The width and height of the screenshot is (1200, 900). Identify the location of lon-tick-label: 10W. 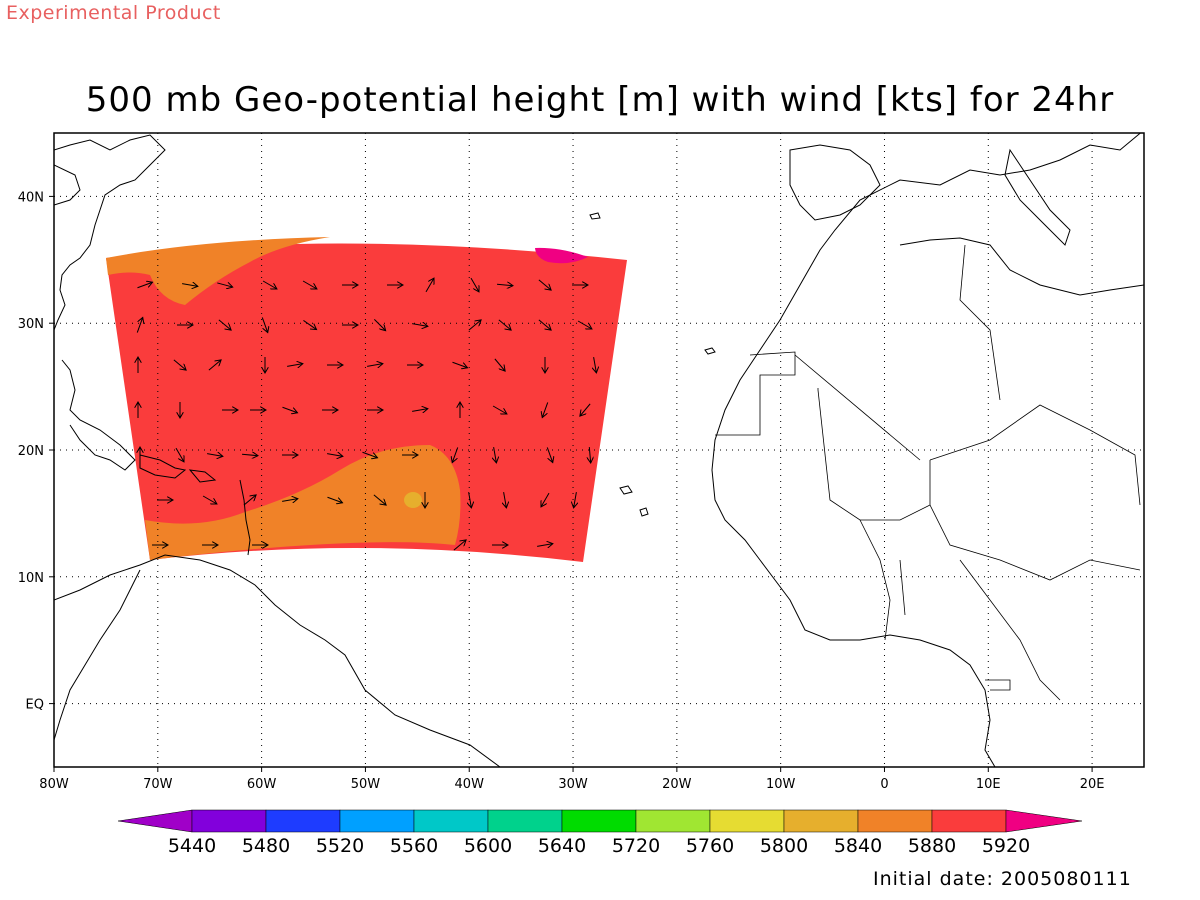
(781, 784).